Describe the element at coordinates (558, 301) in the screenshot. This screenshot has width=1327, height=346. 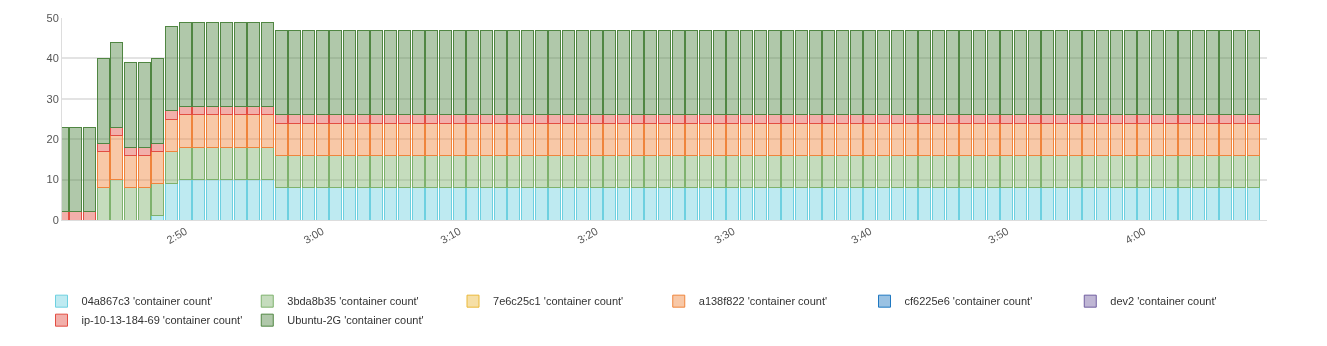
I see `legend-label: 7e6c25c1 'container count'` at that location.